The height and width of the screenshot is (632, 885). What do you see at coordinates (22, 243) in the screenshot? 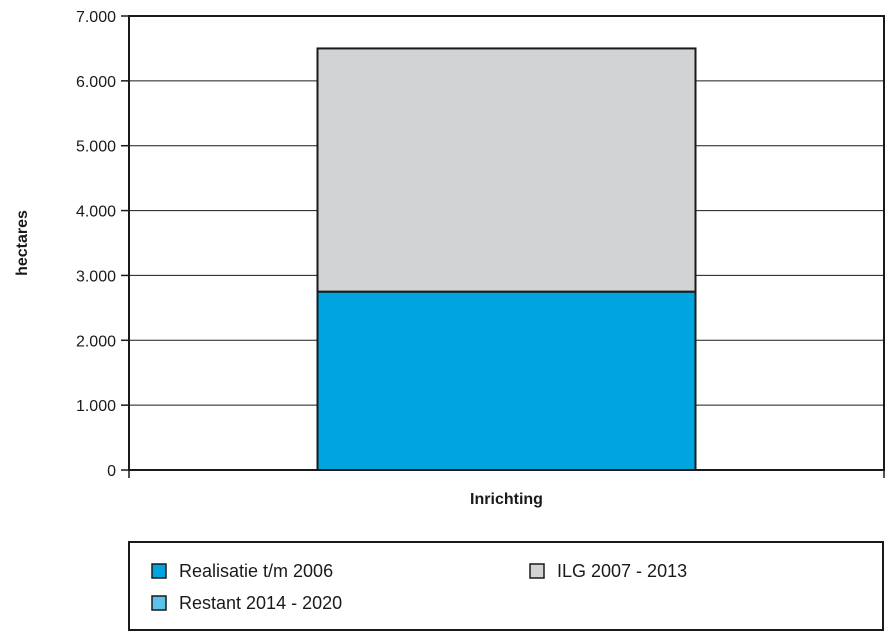
I see `y-axis-title: hectares` at bounding box center [22, 243].